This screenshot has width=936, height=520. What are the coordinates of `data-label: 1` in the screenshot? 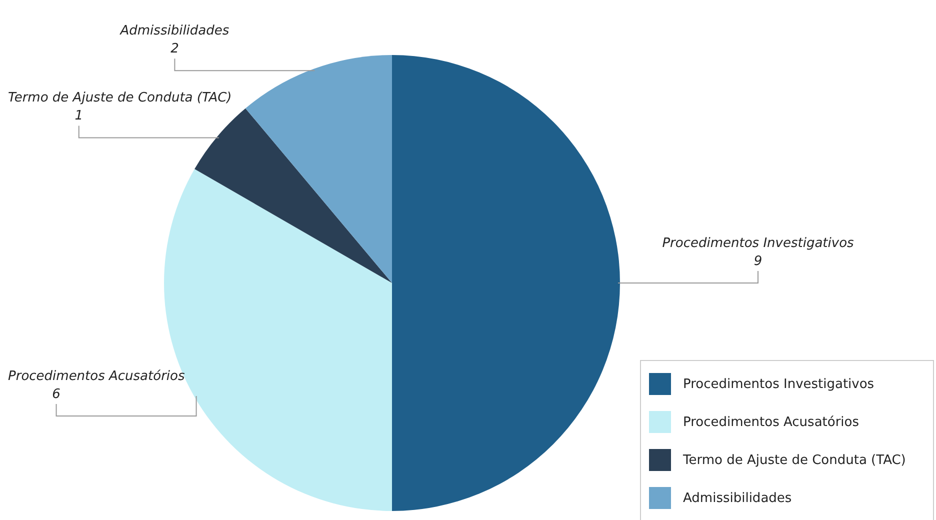 It's located at (79, 116).